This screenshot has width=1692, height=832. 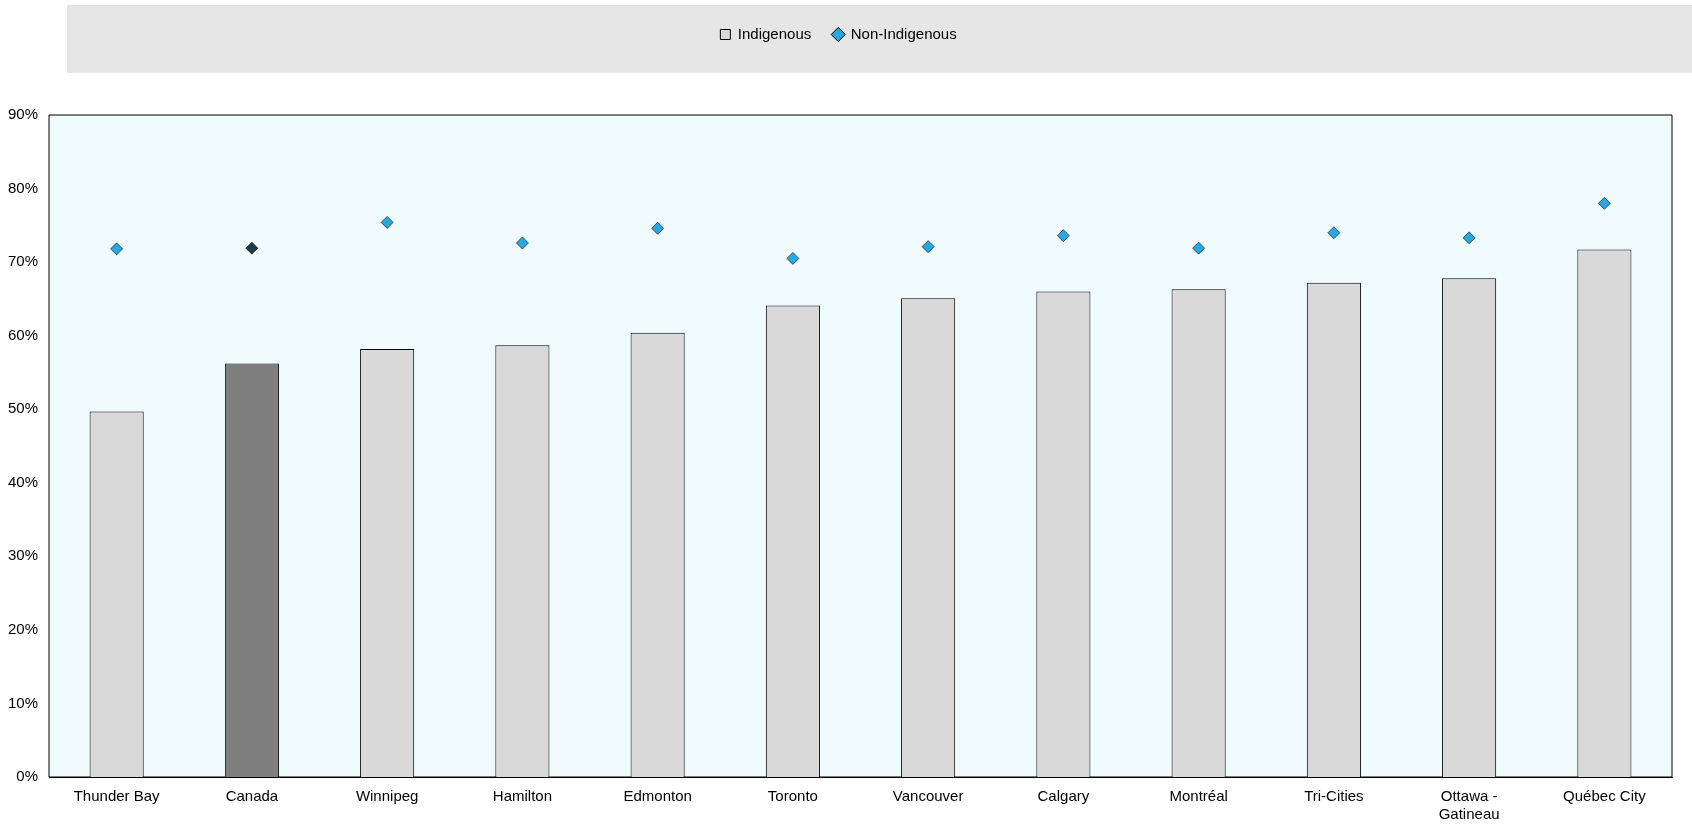 I want to click on legend-label: Indigenous, so click(x=774, y=33).